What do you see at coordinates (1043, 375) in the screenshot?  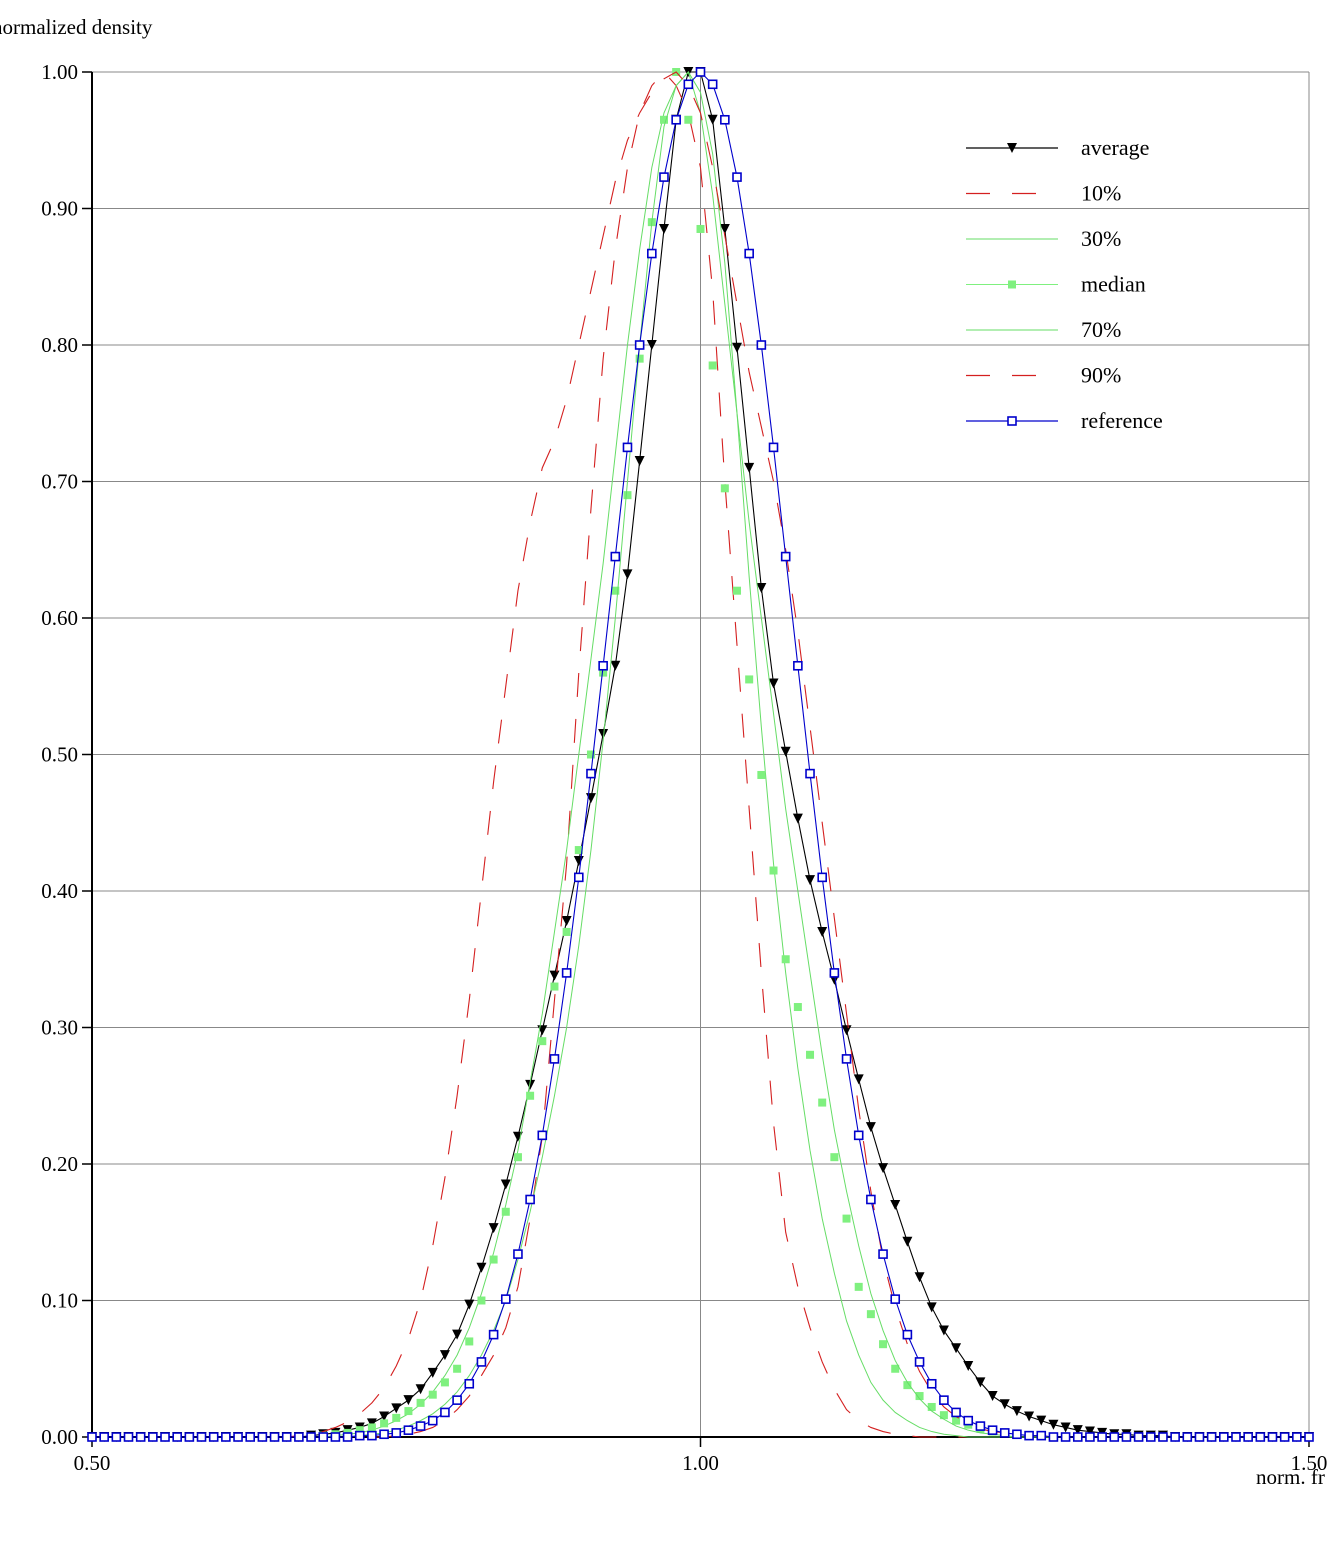 I see `legend-item-90pct: 90%` at bounding box center [1043, 375].